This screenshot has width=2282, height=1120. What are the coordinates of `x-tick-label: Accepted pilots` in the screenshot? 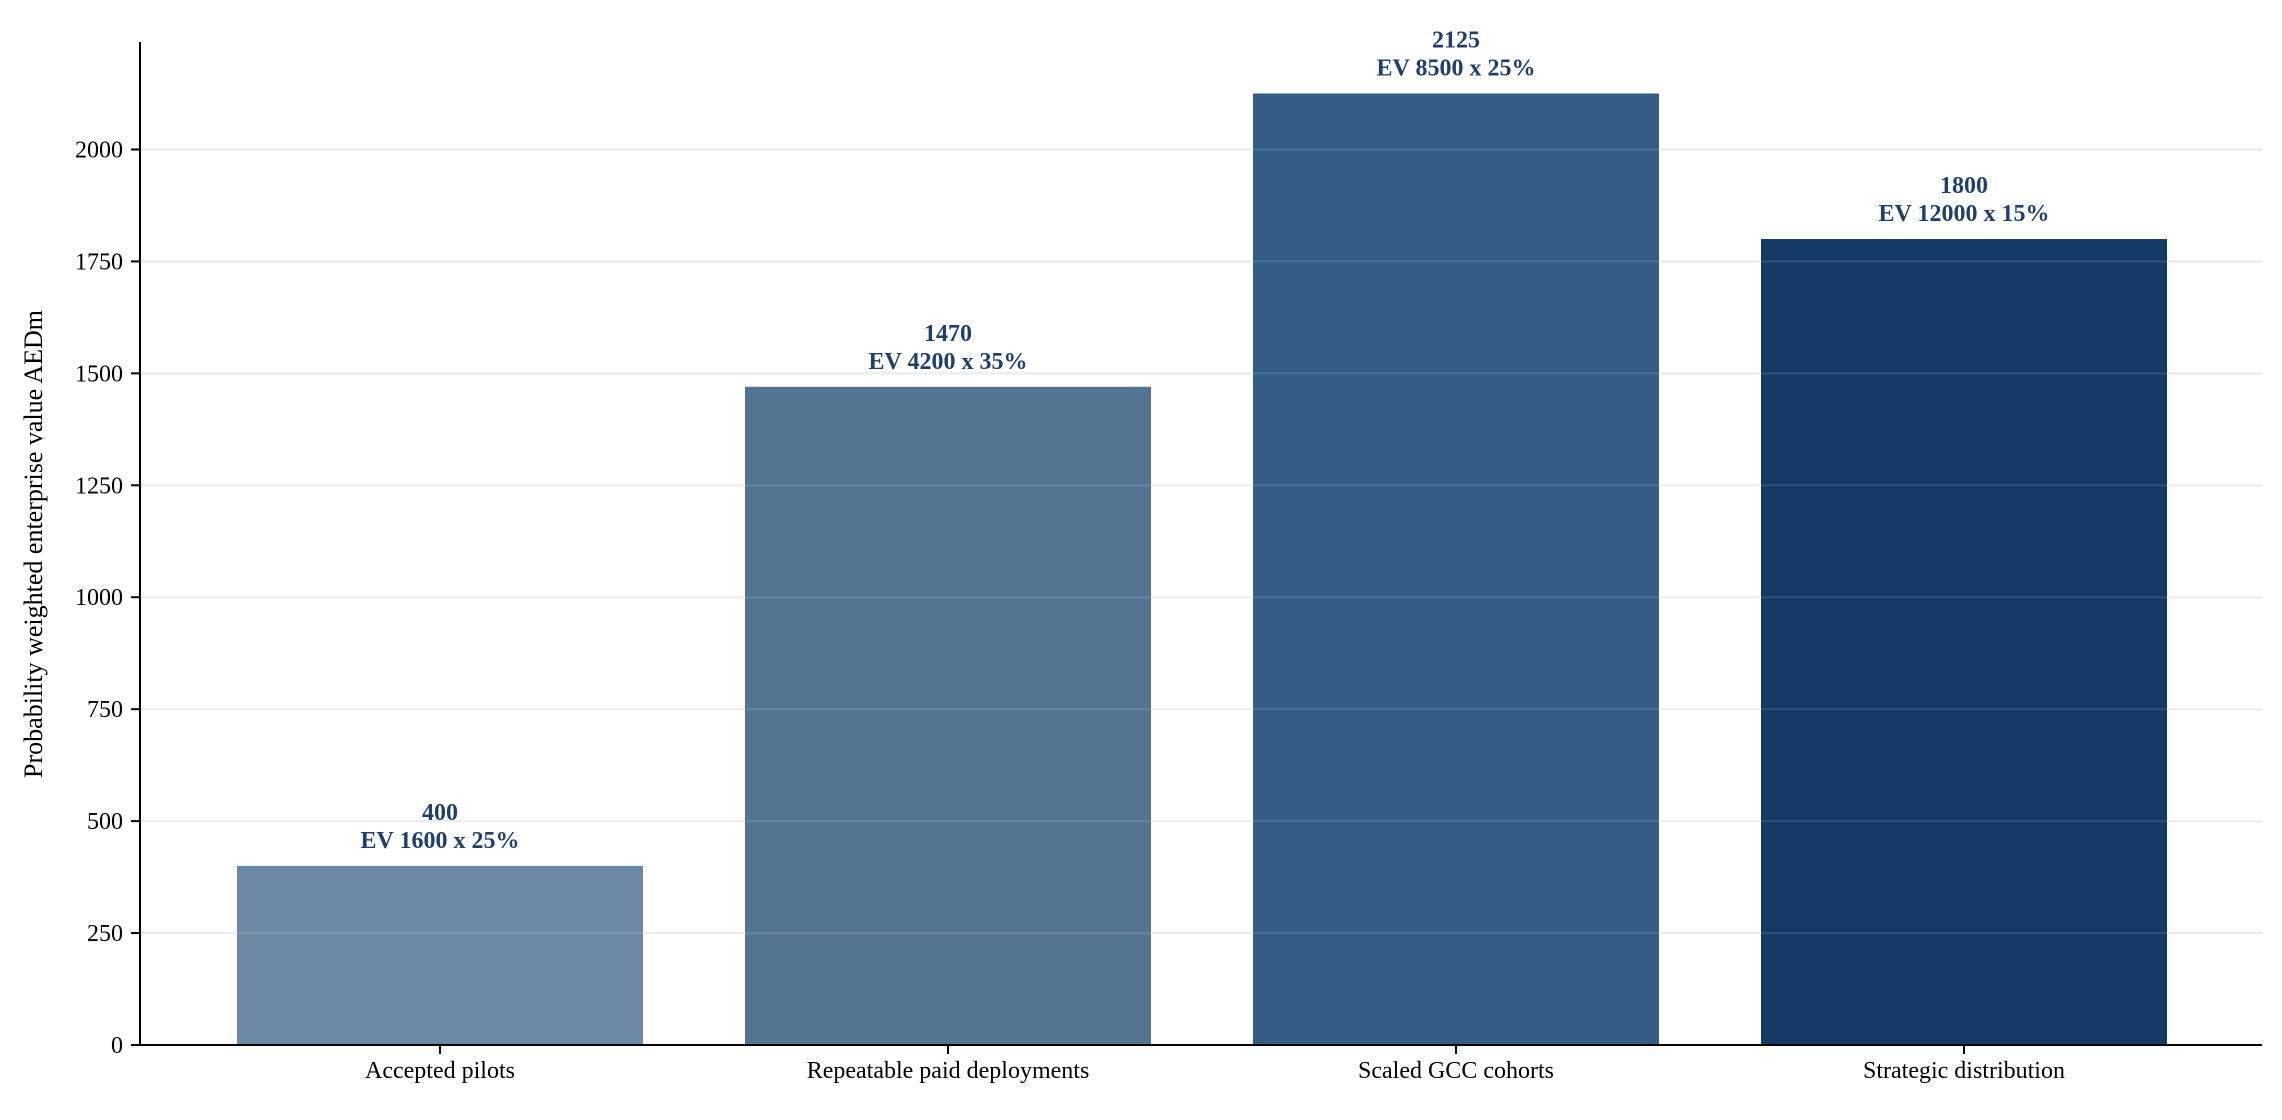 It's located at (440, 1071).